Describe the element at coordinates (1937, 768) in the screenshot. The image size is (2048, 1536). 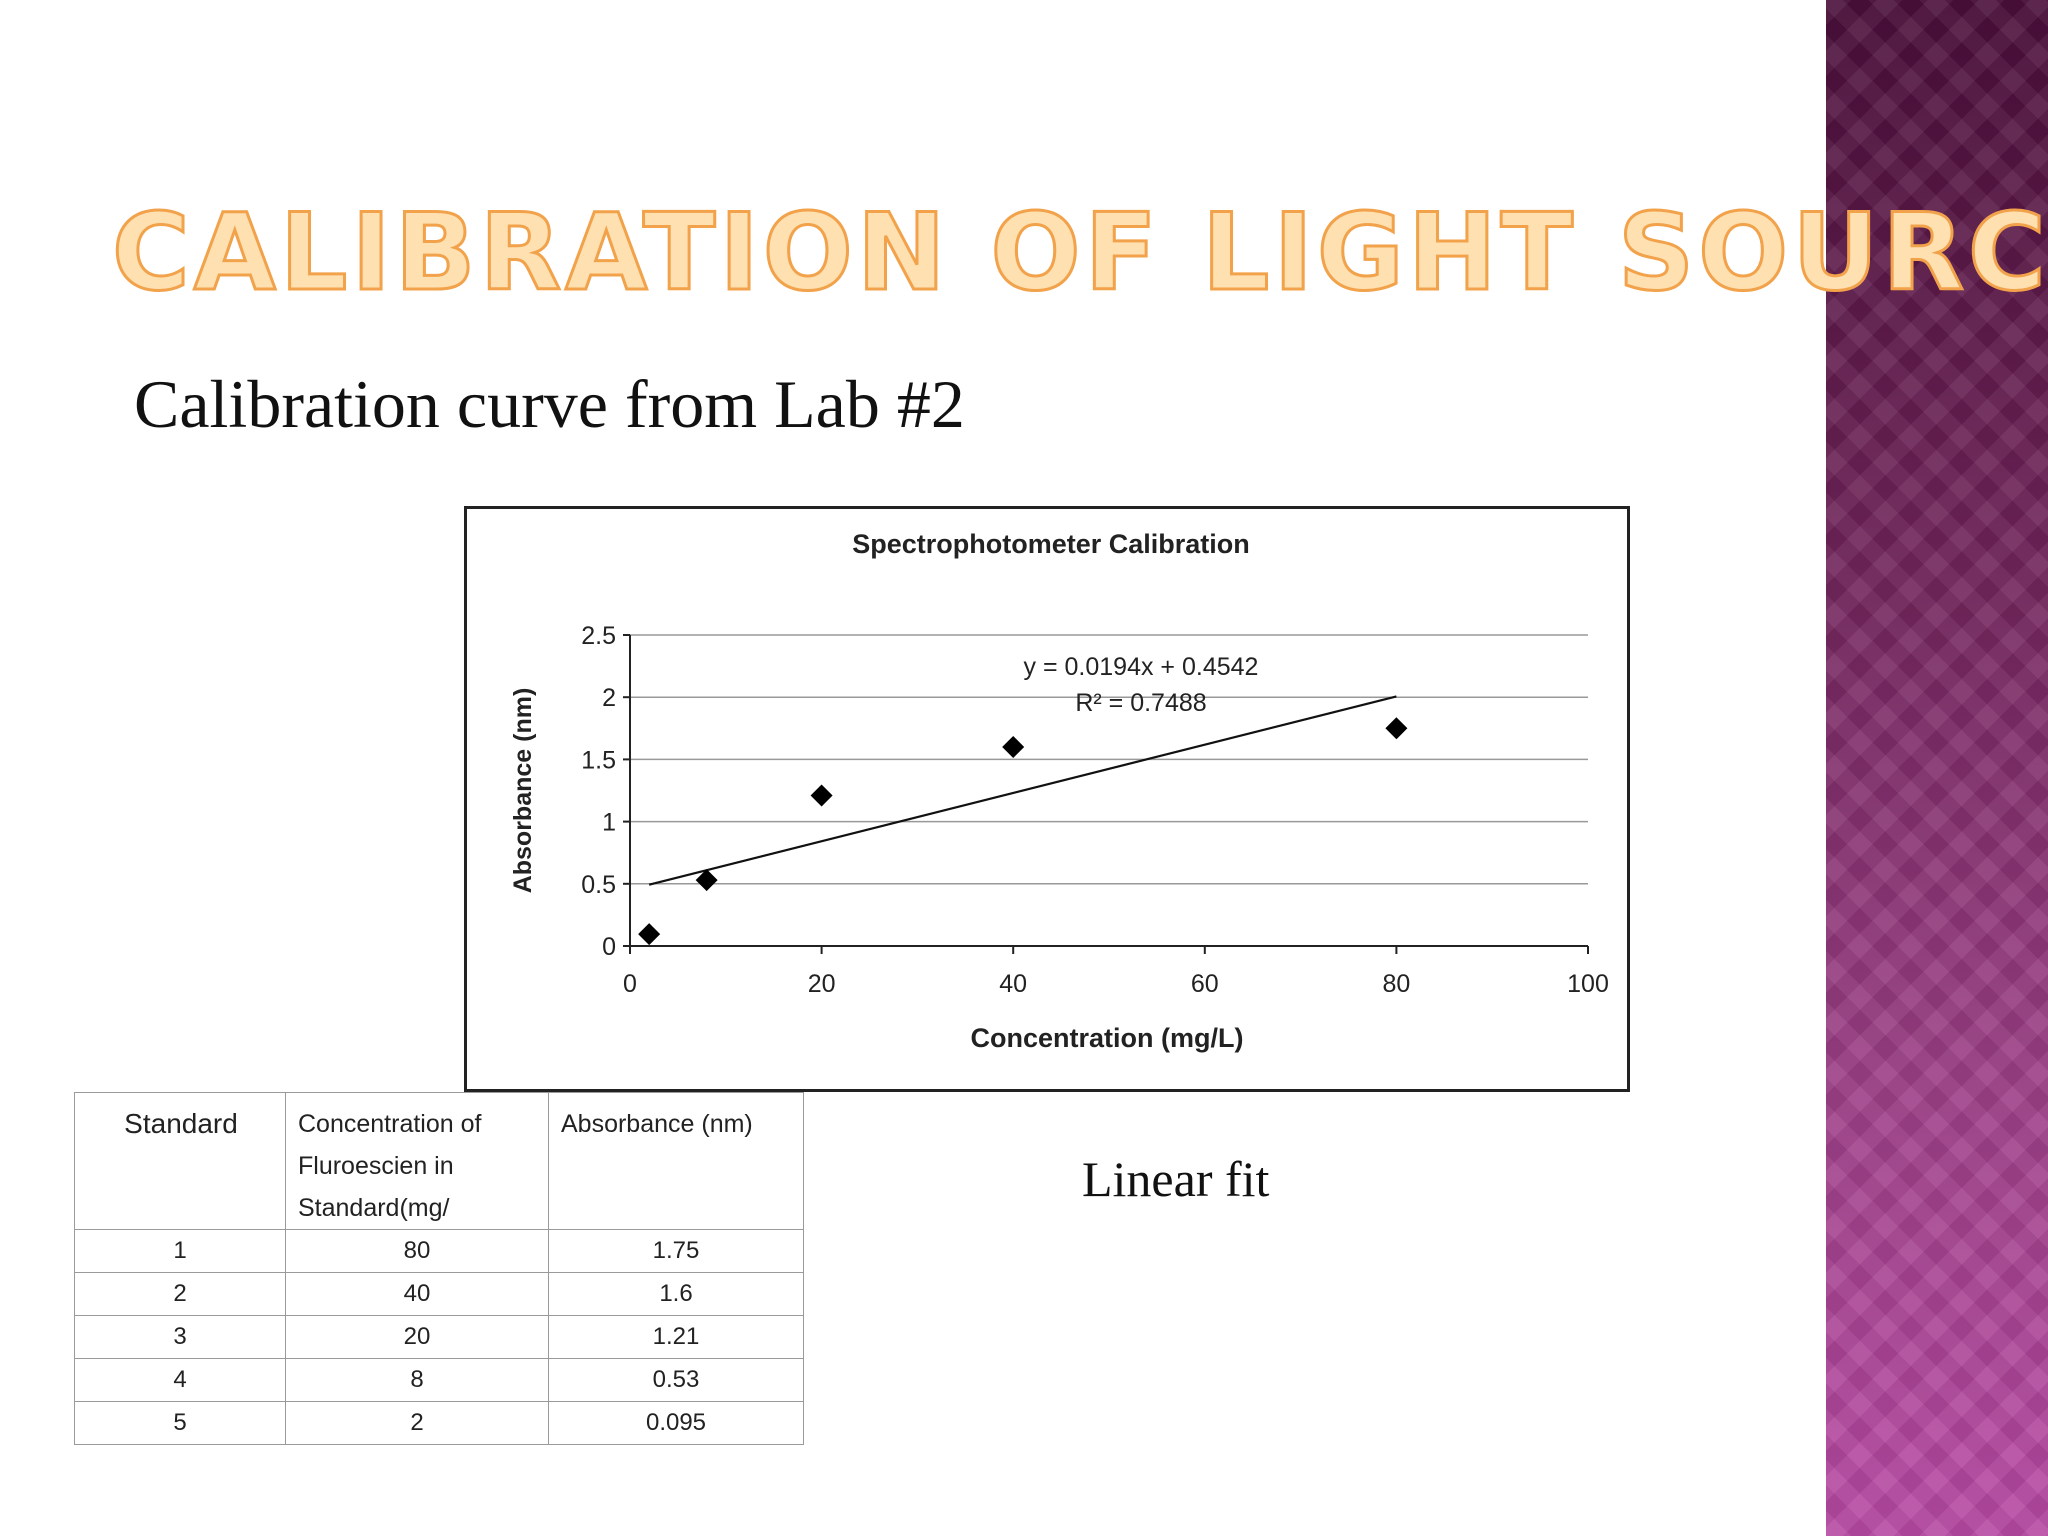
I see `decorative-side-bar` at that location.